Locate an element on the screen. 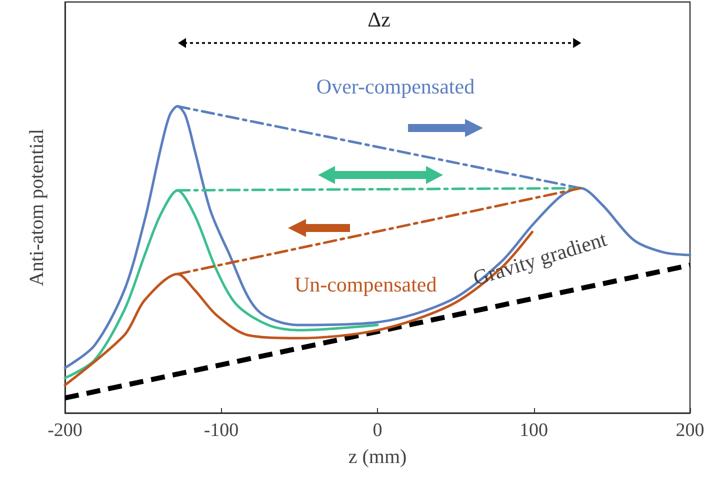  series-label: Un-compensated is located at coordinates (365, 285).